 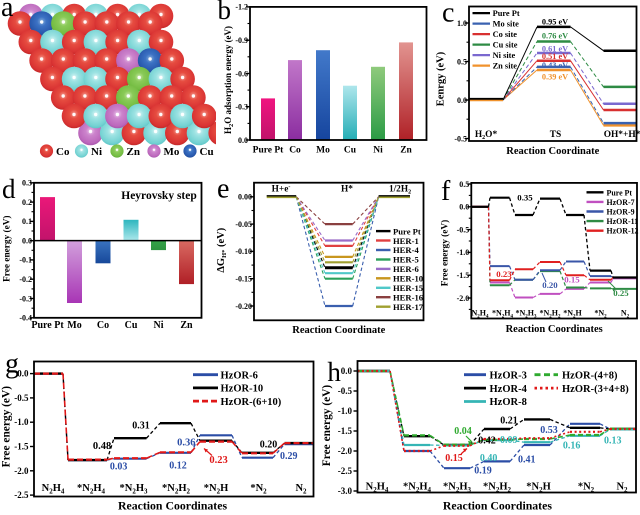 What do you see at coordinates (25, 318) in the screenshot?
I see `svg-text: -0.4` at bounding box center [25, 318].